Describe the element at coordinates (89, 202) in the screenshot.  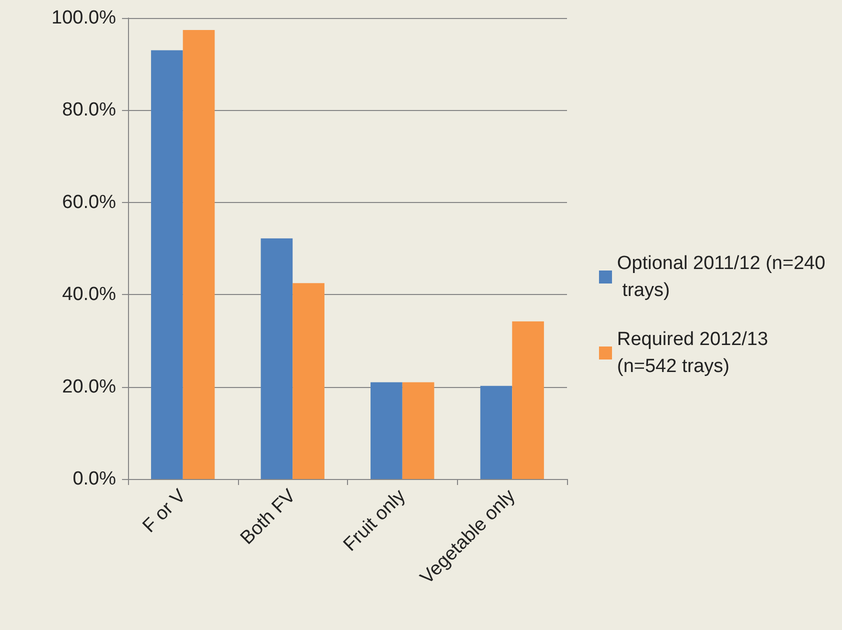
I see `y-tick-label: 60.0%` at that location.